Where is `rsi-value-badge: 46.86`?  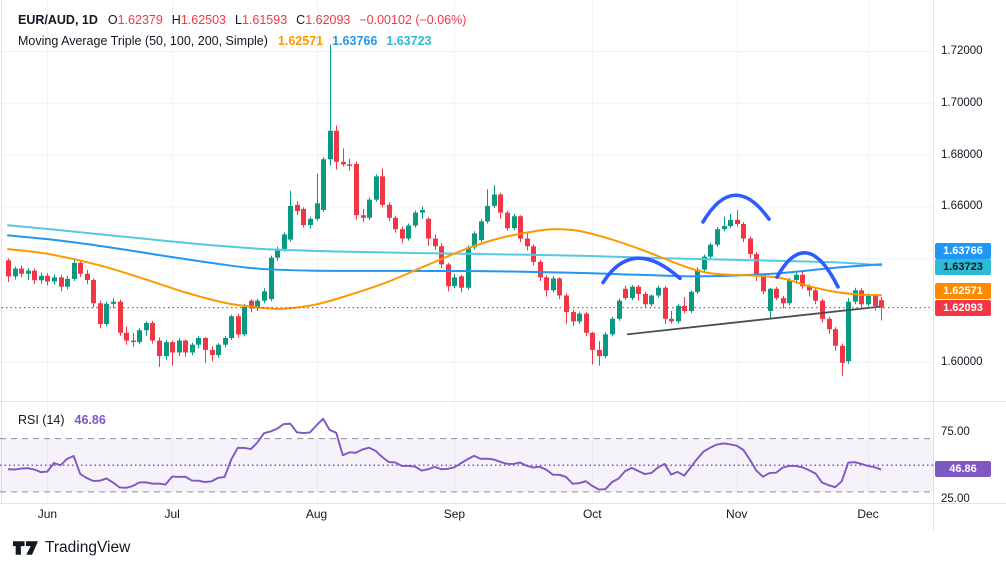 rsi-value-badge: 46.86 is located at coordinates (963, 469).